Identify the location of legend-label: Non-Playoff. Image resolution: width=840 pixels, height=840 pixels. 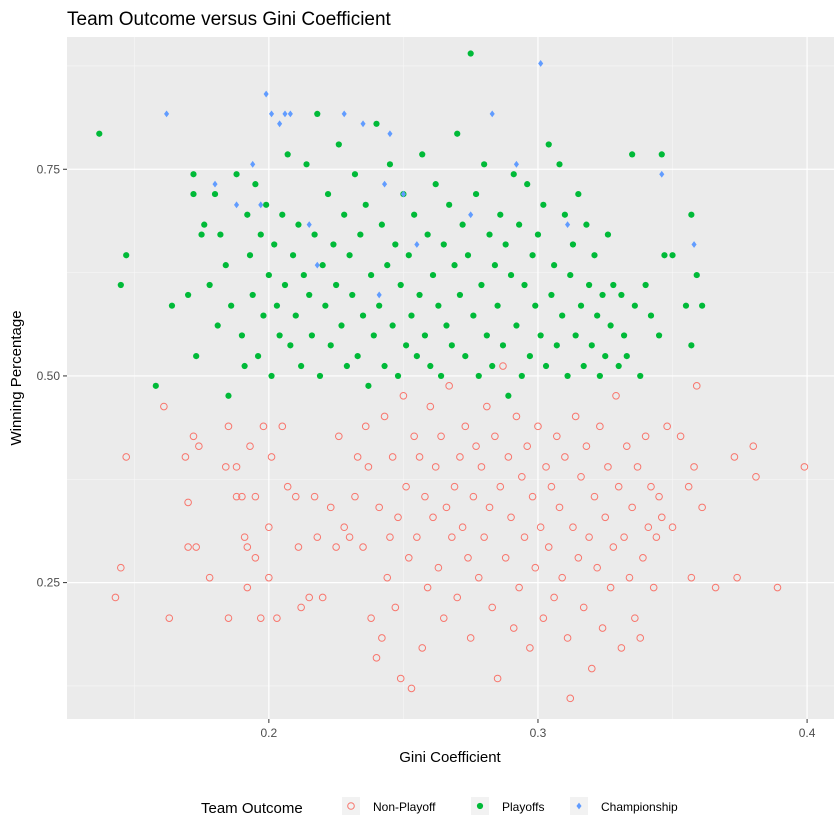
(404, 807).